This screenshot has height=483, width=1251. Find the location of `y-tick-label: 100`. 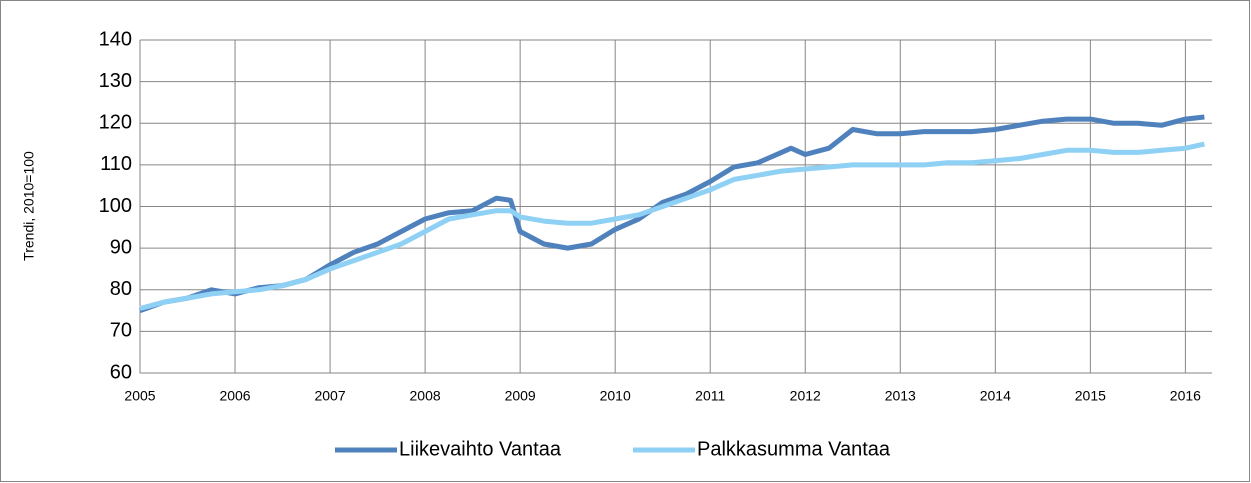

y-tick-label: 100 is located at coordinates (115, 206).